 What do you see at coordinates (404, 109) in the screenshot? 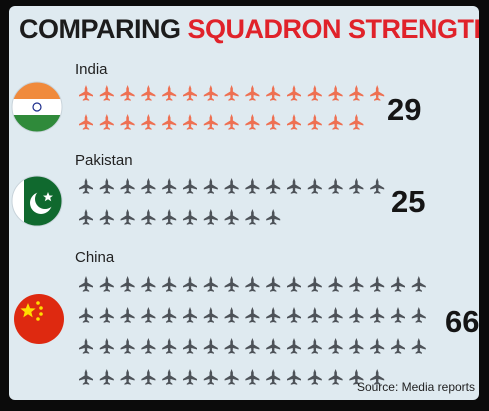
I see `count-india: 29` at bounding box center [404, 109].